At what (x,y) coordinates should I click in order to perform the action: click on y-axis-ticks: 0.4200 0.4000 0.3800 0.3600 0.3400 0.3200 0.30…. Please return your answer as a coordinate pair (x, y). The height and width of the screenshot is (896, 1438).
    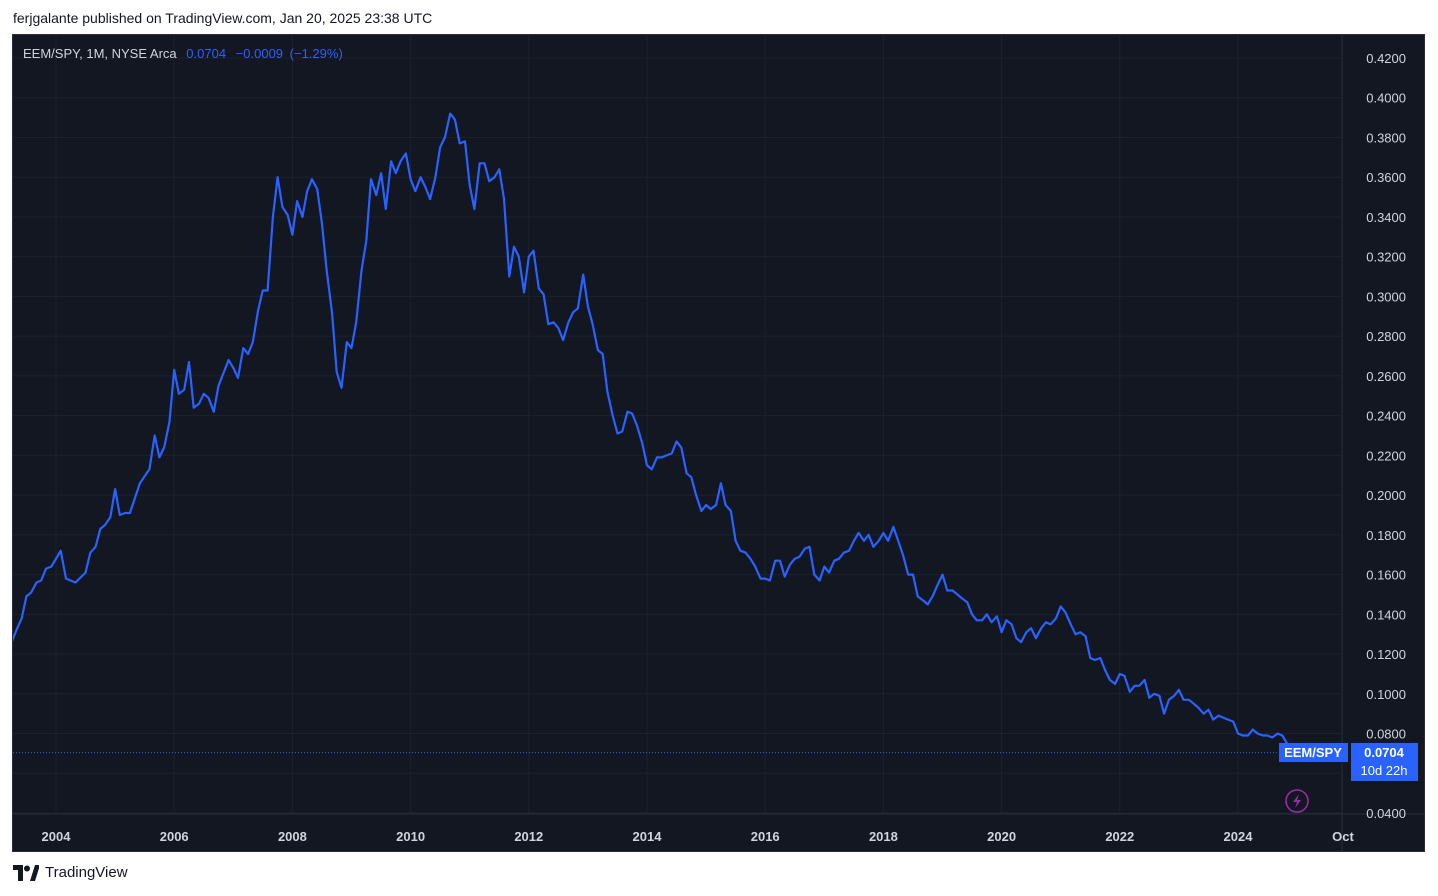
    Looking at the image, I should click on (1386, 436).